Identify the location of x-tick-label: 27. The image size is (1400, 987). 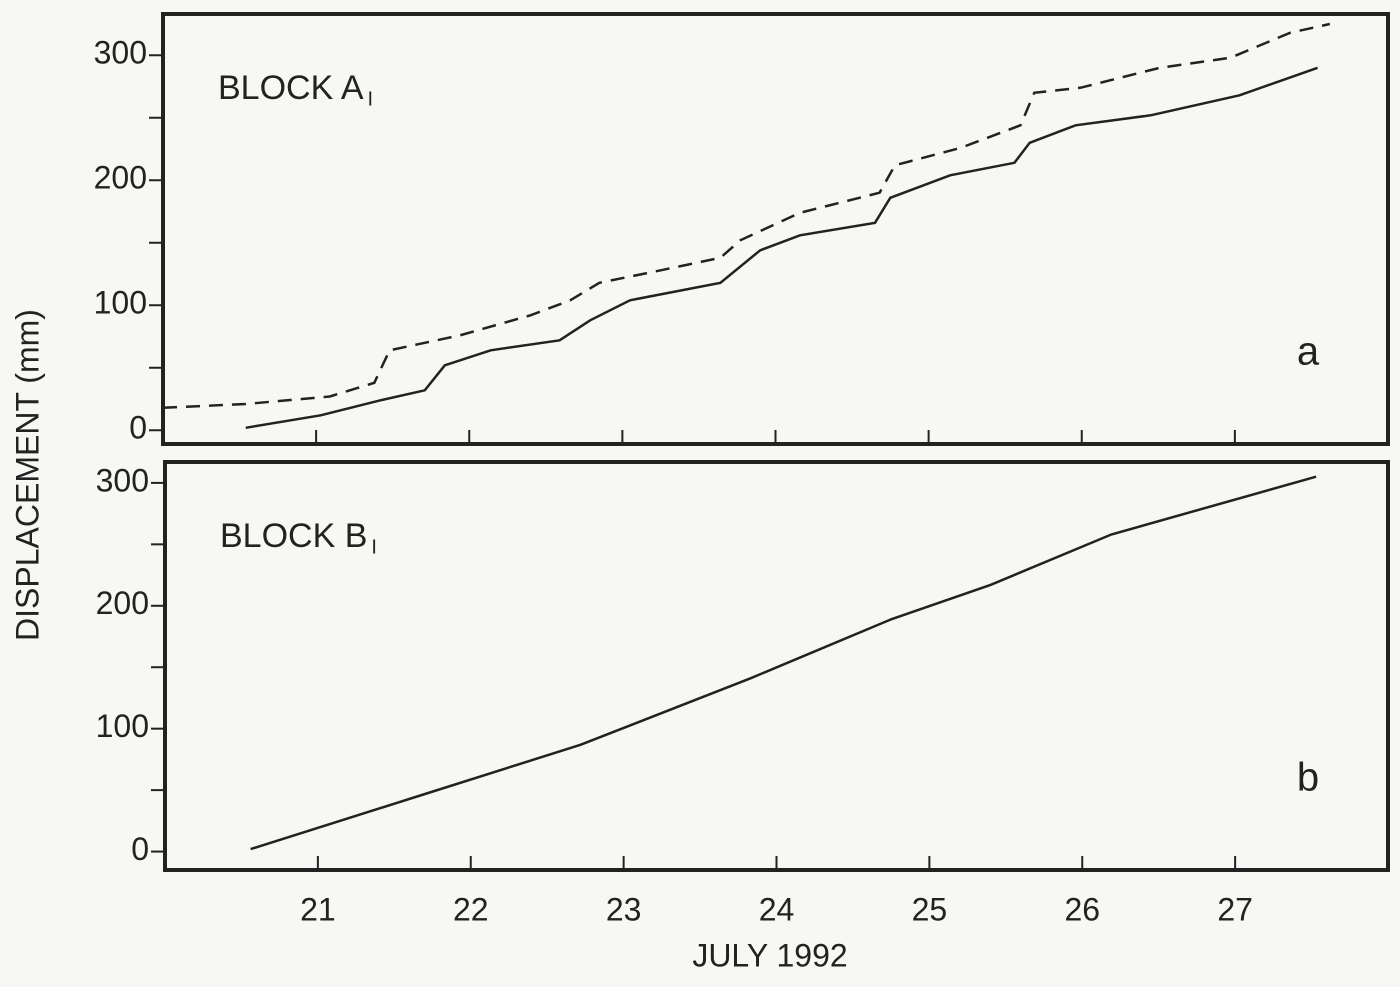
(1235, 909).